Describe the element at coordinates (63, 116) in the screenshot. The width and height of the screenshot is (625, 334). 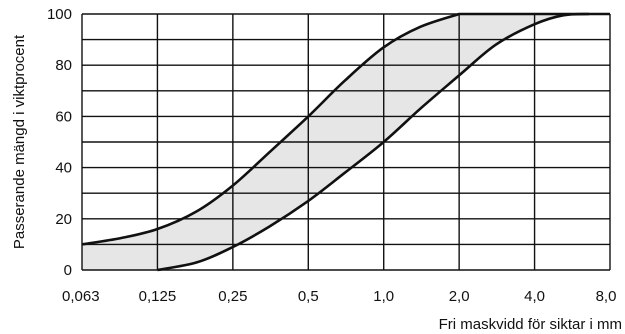
I see `y-tick-label: 60` at that location.